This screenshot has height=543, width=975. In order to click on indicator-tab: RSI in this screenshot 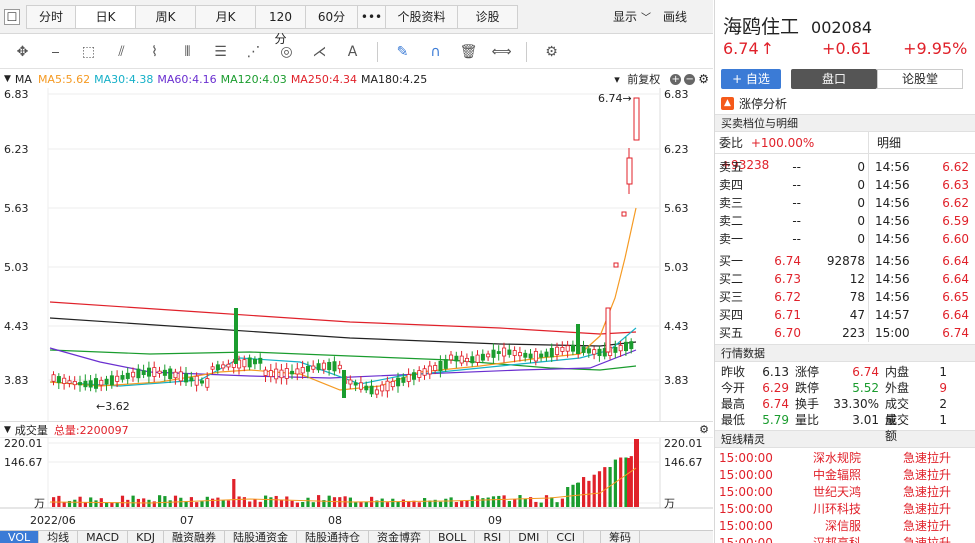, I will do `click(493, 537)`.